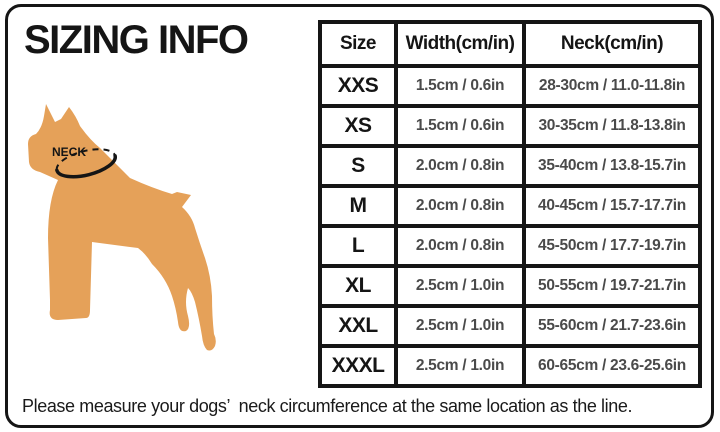 This screenshot has height=432, width=720. Describe the element at coordinates (612, 246) in the screenshot. I see `neck-value: 45-50cm / 17.7-19.7in` at that location.